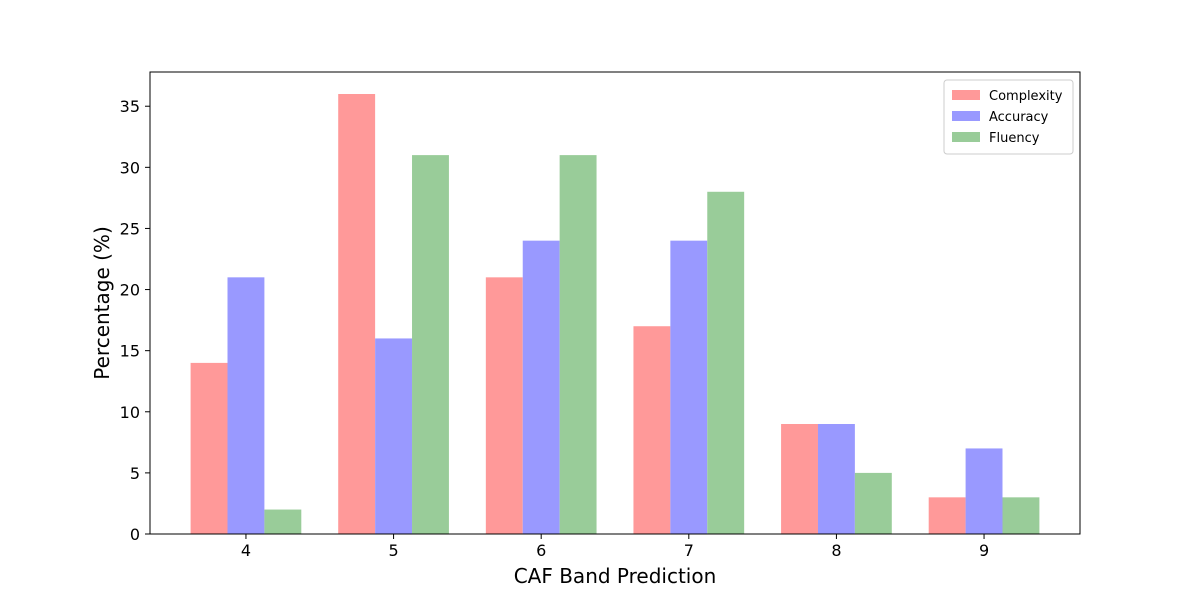 This screenshot has width=1200, height=600. What do you see at coordinates (130, 351) in the screenshot?
I see `y-tick-label: 15` at bounding box center [130, 351].